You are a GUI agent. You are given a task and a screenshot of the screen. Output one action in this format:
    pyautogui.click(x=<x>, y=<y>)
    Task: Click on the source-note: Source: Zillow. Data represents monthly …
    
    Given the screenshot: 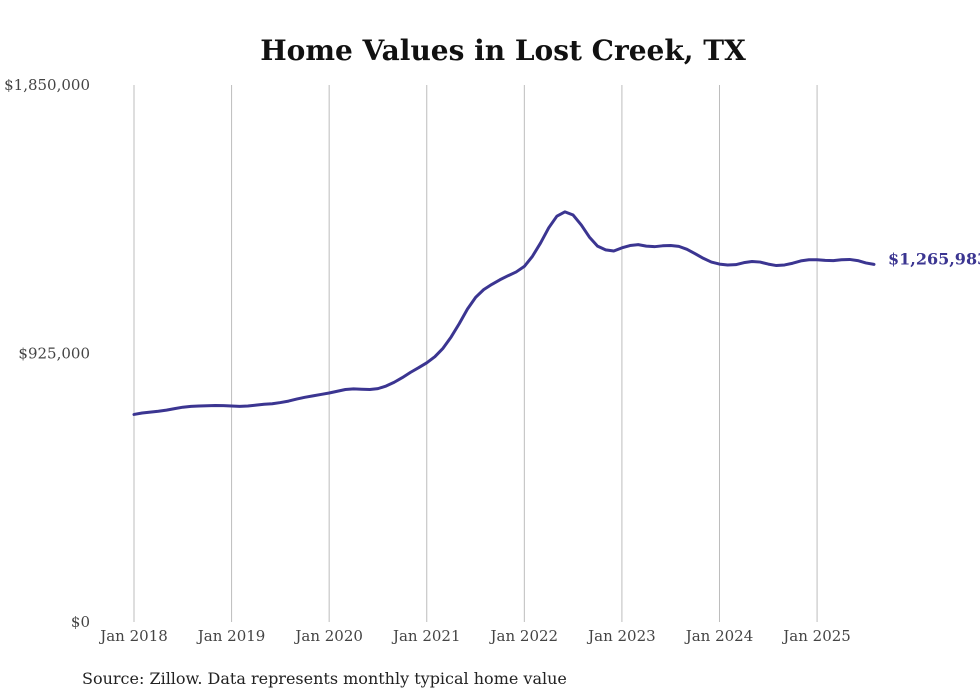 What is the action you would take?
    pyautogui.click(x=324, y=678)
    